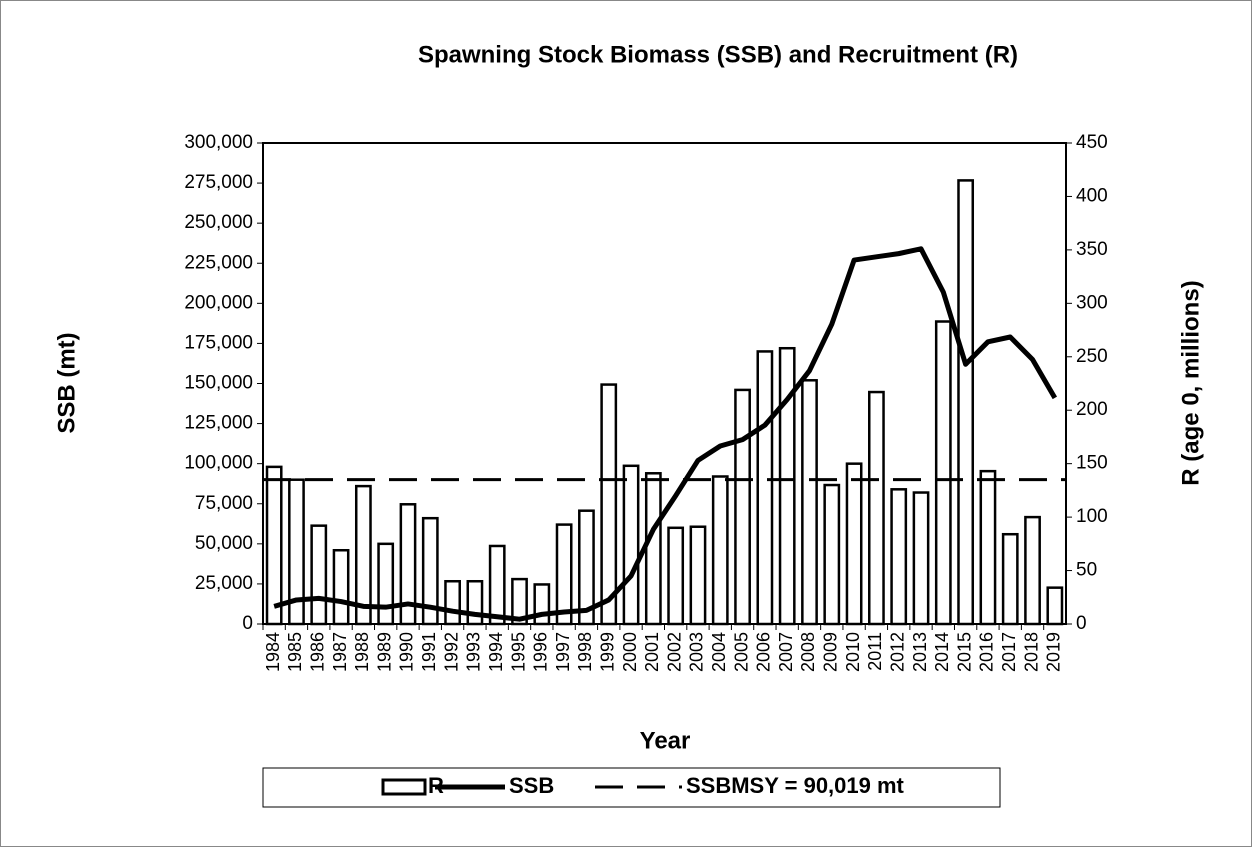  I want to click on x-tick-label: 1987, so click(340, 652).